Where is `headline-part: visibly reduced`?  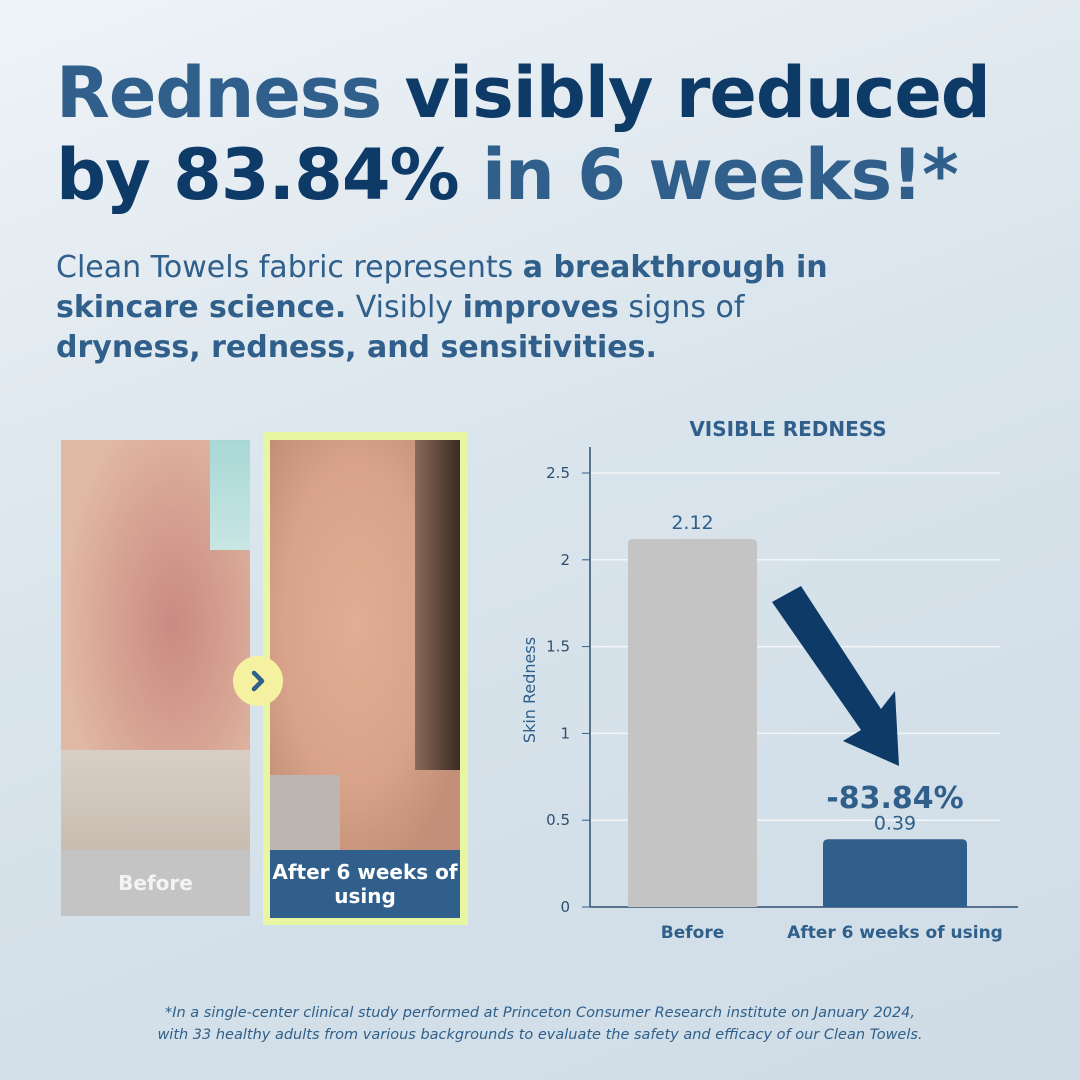 headline-part: visibly reduced is located at coordinates (685, 93).